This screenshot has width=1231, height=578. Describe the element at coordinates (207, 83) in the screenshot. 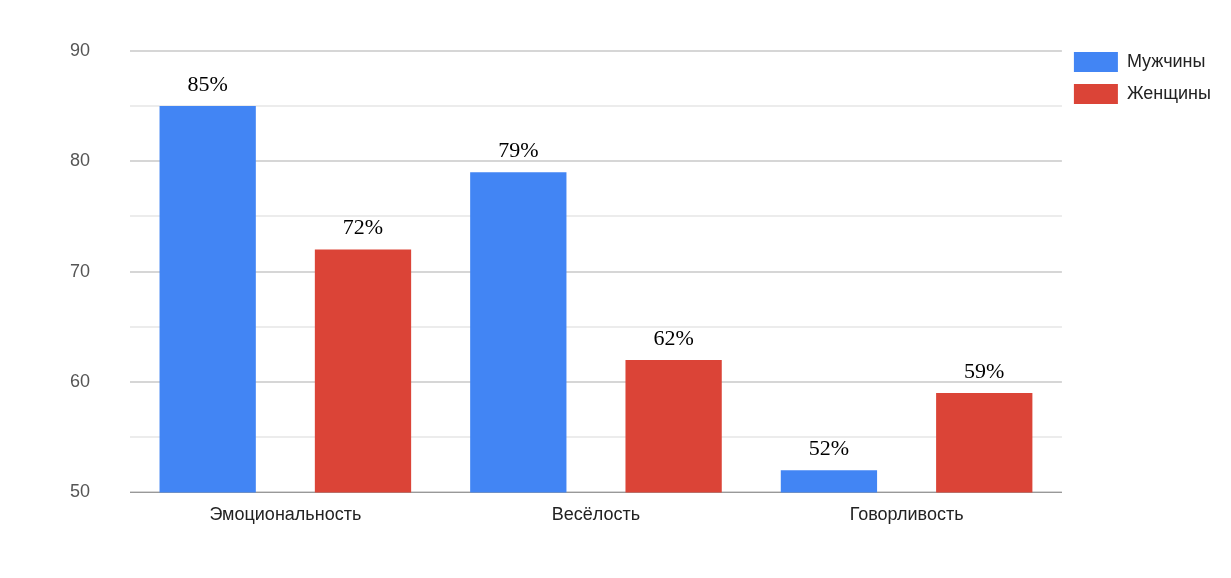

I see `data-label: 85%` at that location.